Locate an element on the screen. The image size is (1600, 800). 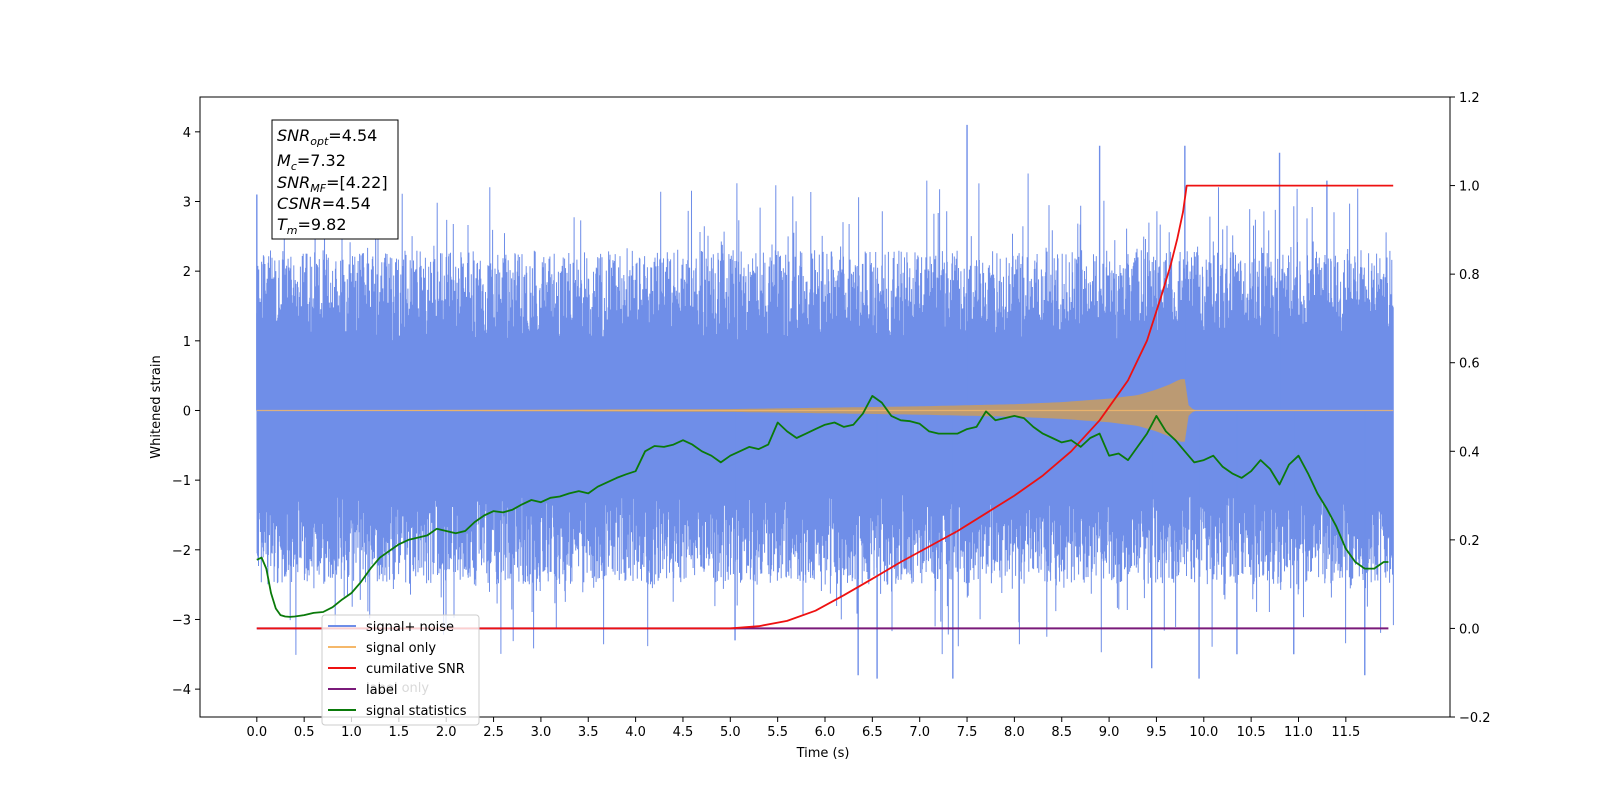
x-tick-label: 0.5 is located at coordinates (304, 732).